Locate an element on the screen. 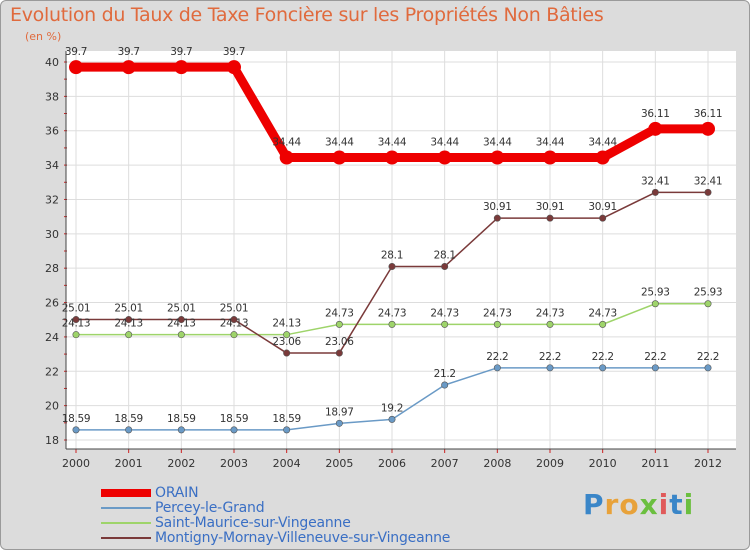 The height and width of the screenshot is (550, 750). y-tick-label: 22 is located at coordinates (52, 371).